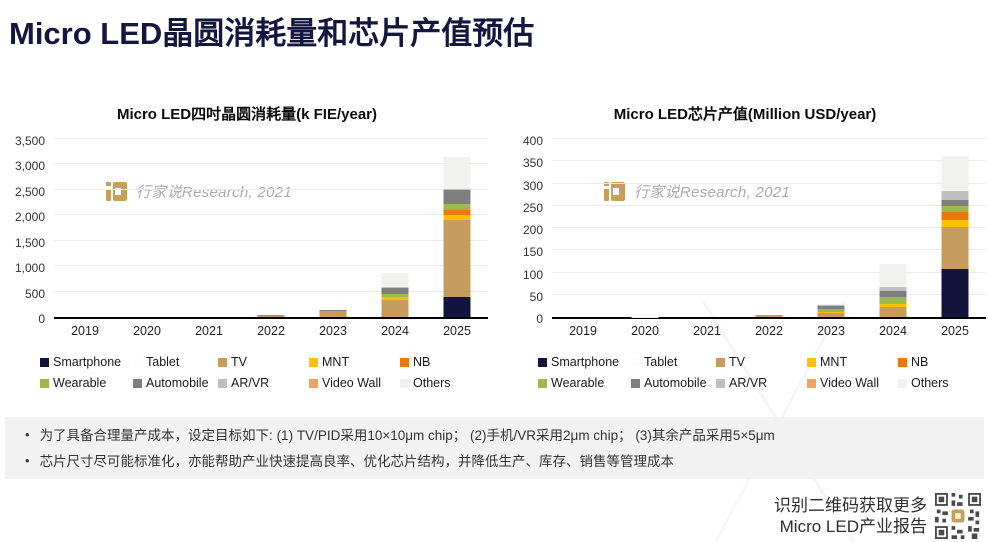 The height and width of the screenshot is (542, 989). Describe the element at coordinates (214, 192) in the screenshot. I see `watermark-text: 行家说Research, 2021` at that location.